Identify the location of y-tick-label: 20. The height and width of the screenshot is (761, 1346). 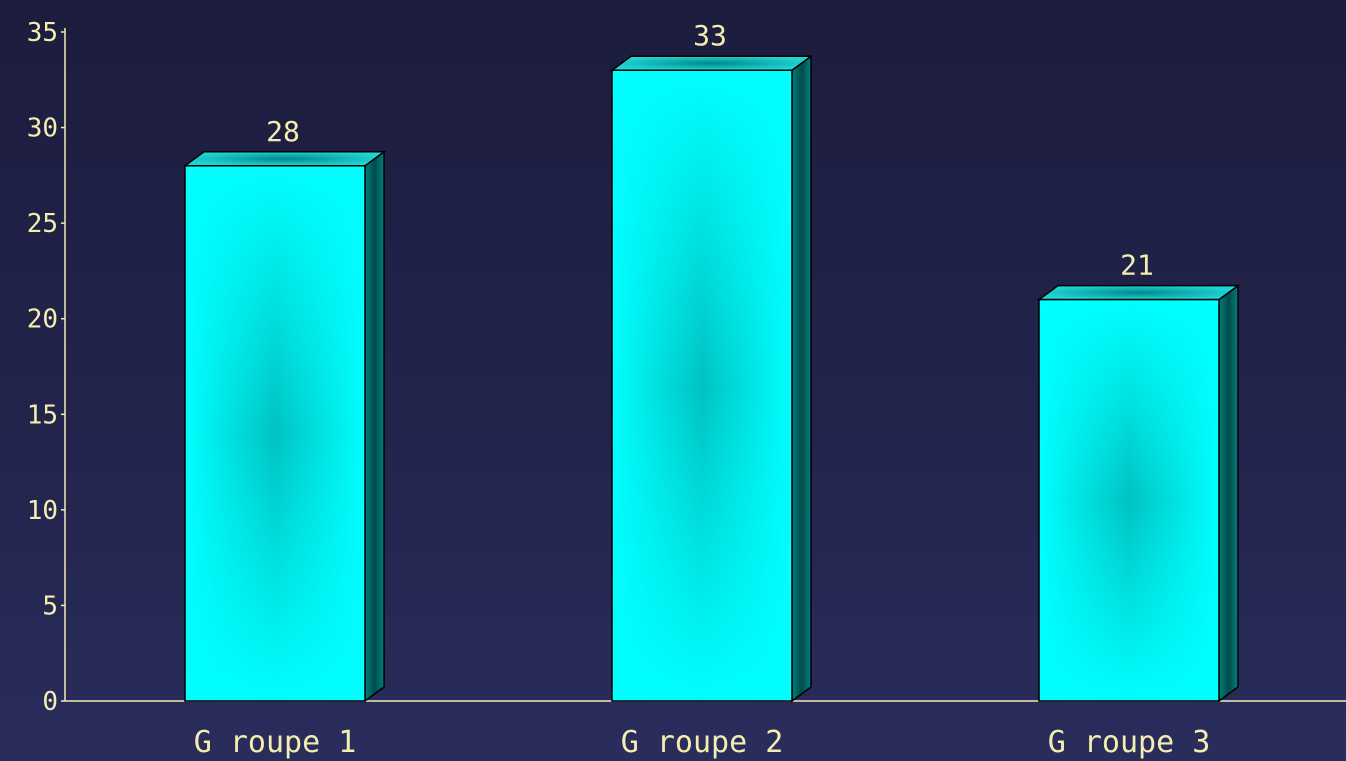
(42, 320).